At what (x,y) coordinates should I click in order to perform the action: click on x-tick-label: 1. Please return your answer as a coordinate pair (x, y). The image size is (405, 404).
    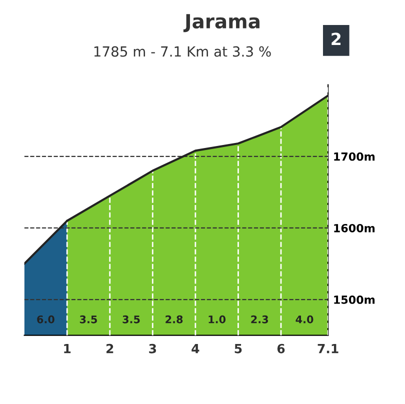
    Looking at the image, I should click on (67, 349).